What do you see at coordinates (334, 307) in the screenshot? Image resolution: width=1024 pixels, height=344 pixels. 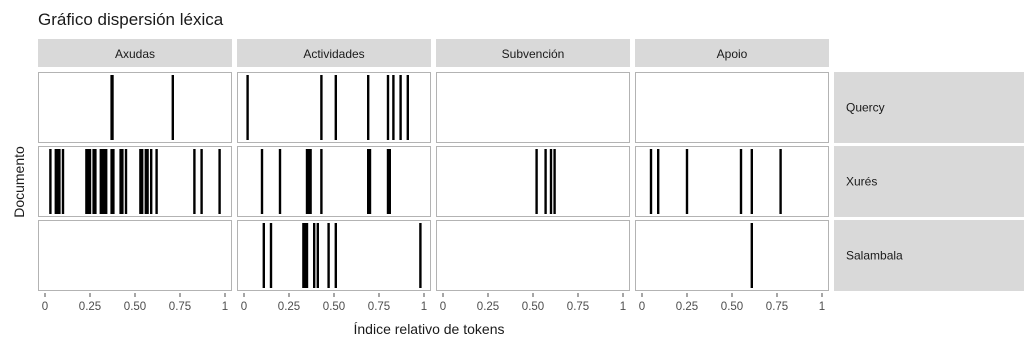 I see `x-tick-label-1-2: 0.50` at bounding box center [334, 307].